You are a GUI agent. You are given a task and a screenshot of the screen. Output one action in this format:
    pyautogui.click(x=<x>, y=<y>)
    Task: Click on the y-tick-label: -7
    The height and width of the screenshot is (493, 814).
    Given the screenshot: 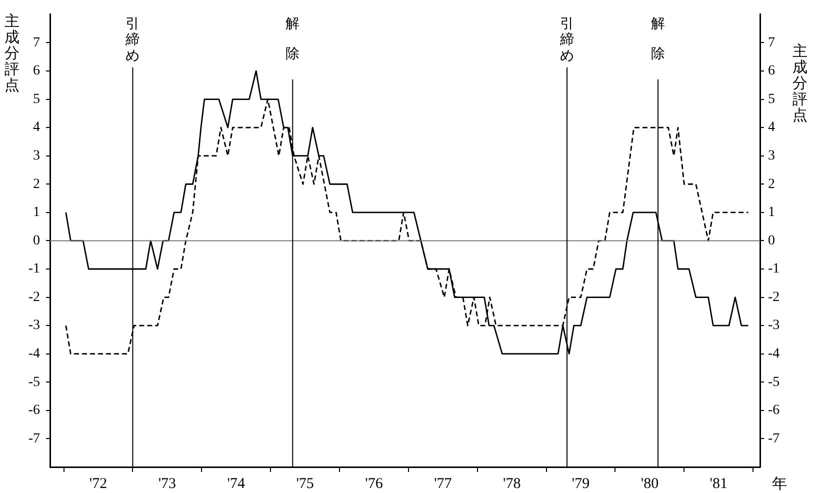 What is the action you would take?
    pyautogui.click(x=34, y=438)
    